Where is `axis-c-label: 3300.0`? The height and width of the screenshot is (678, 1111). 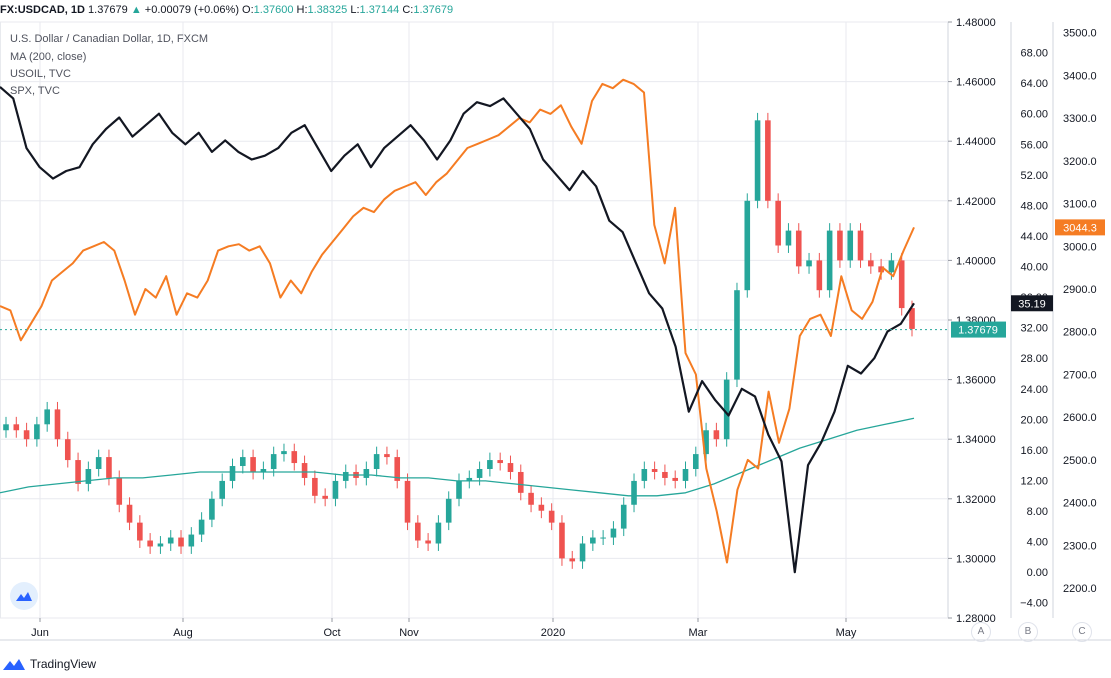 axis-c-label: 3300.0 is located at coordinates (1080, 119).